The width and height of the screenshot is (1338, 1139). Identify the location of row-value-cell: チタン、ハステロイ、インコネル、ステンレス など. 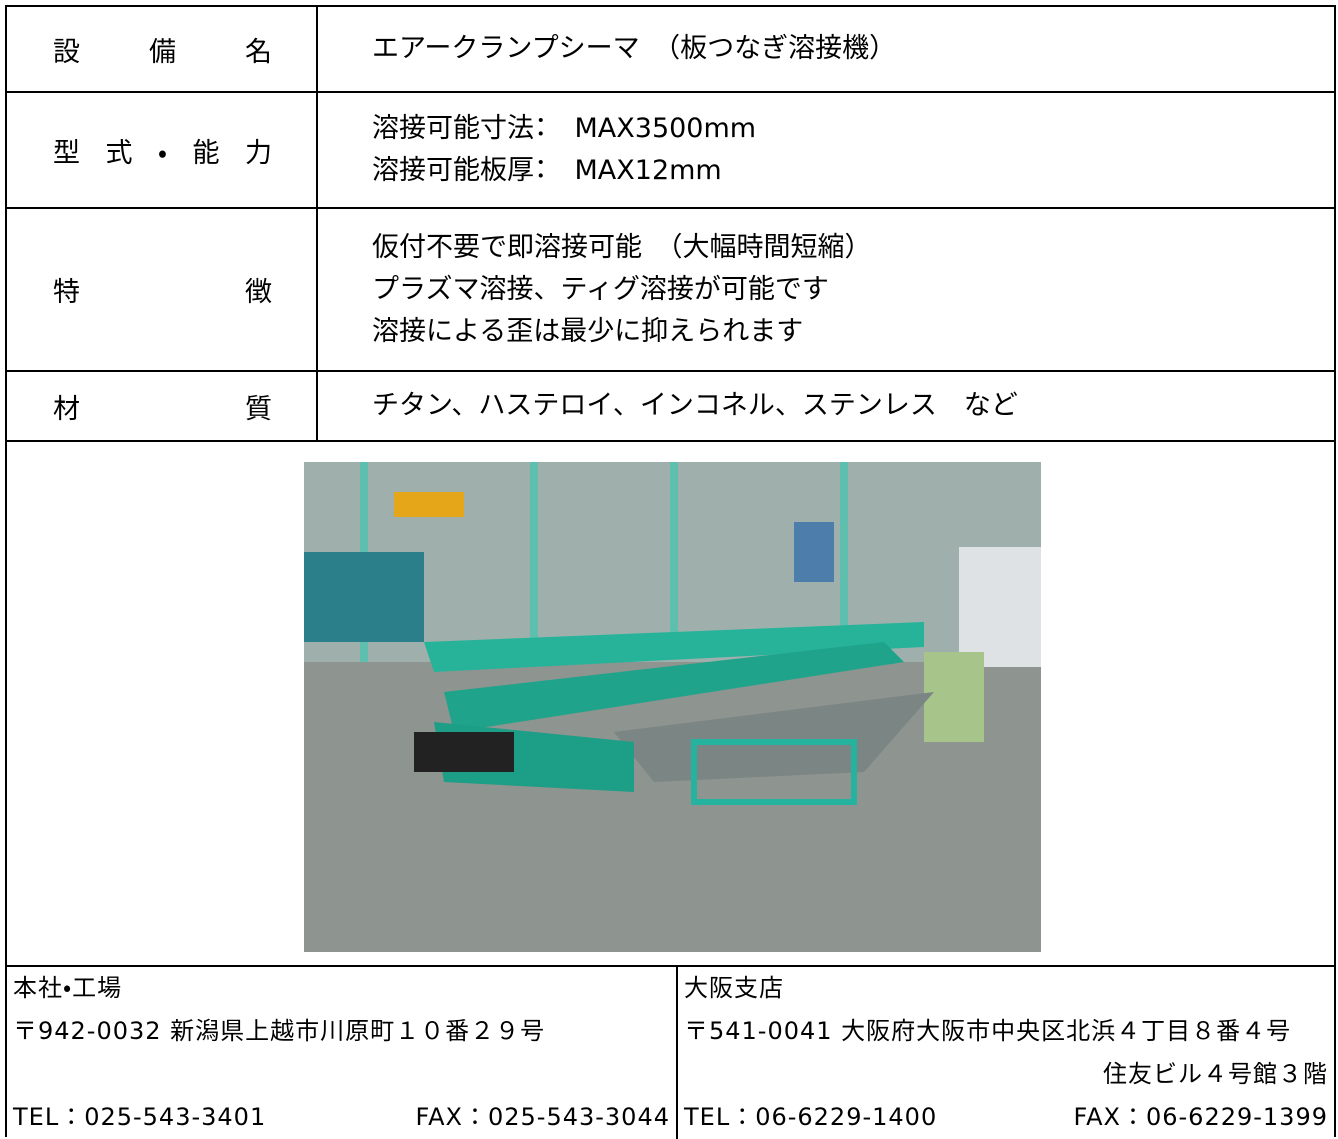
(826, 406).